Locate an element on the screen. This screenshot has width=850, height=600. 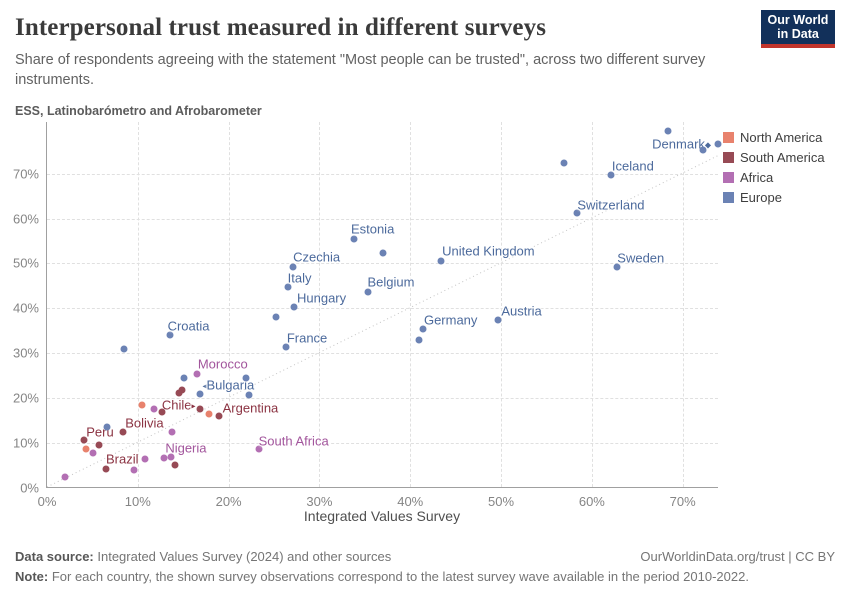
legend-item-north-america: North America is located at coordinates (782, 137).